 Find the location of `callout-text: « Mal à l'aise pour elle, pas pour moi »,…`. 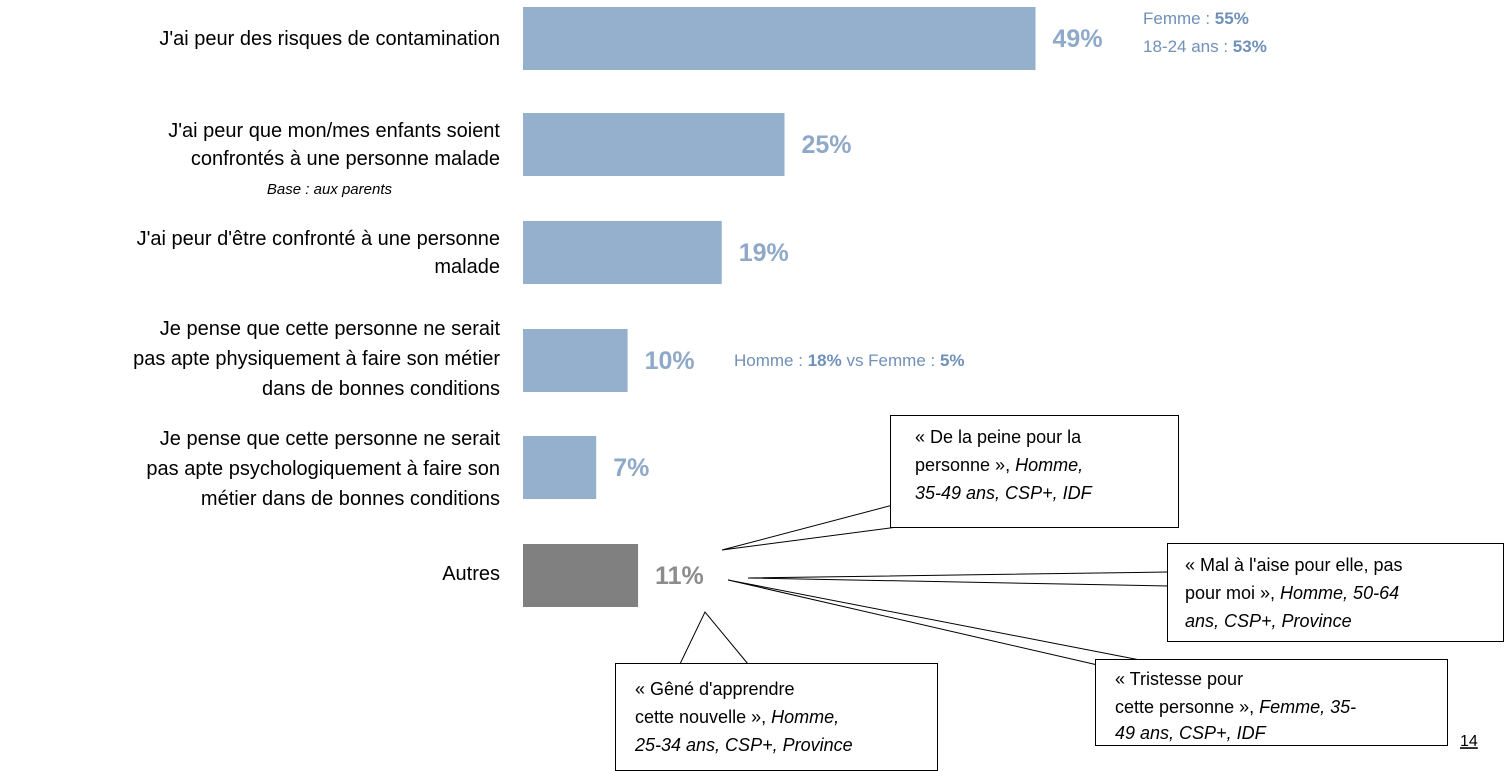

callout-text: « Mal à l'aise pour elle, pas pour moi »,… is located at coordinates (1294, 593).